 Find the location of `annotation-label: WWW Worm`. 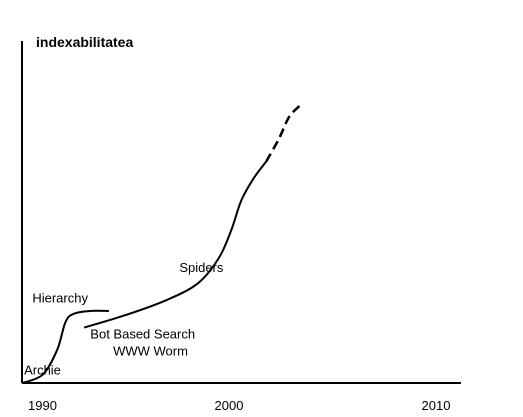

annotation-label: WWW Worm is located at coordinates (150, 350).